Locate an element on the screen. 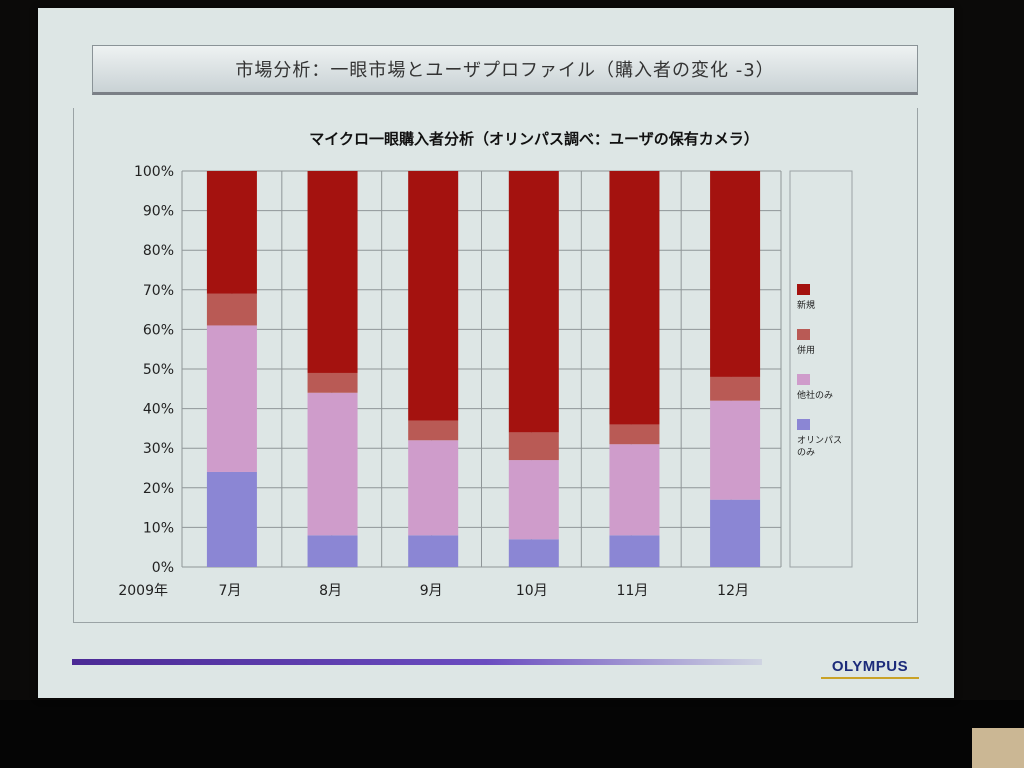 This screenshot has height=768, width=1024. x-tick-label: 10月 is located at coordinates (532, 591).